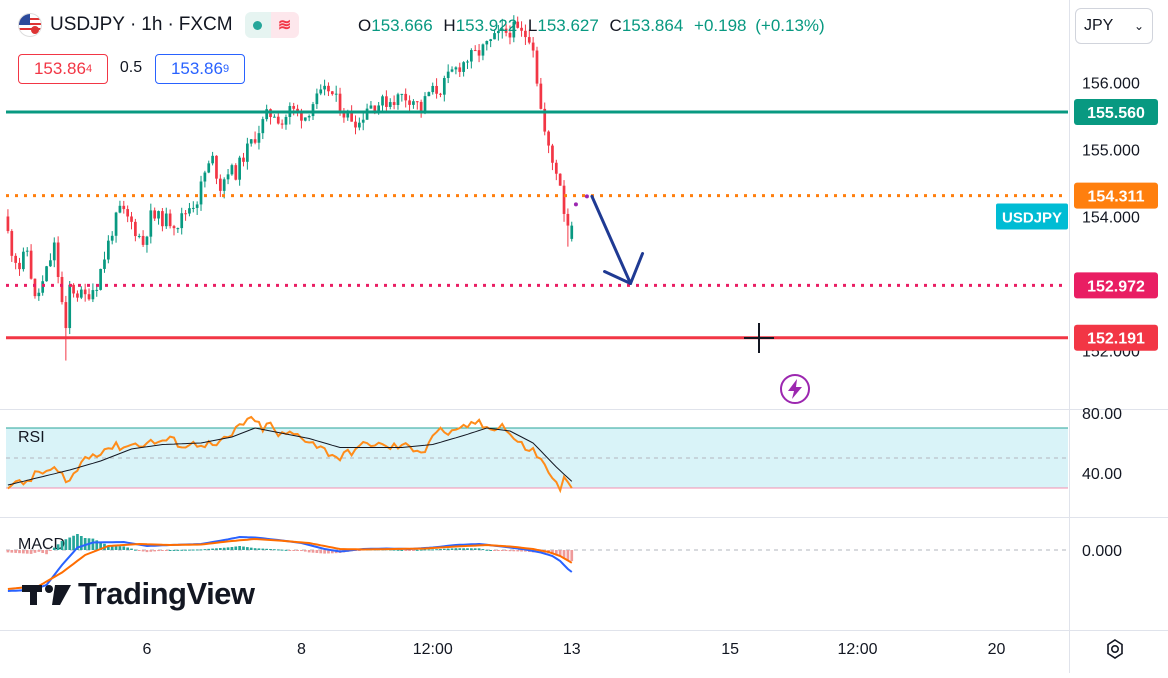 The width and height of the screenshot is (1168, 678). I want to click on close-value: 153.864, so click(652, 25).